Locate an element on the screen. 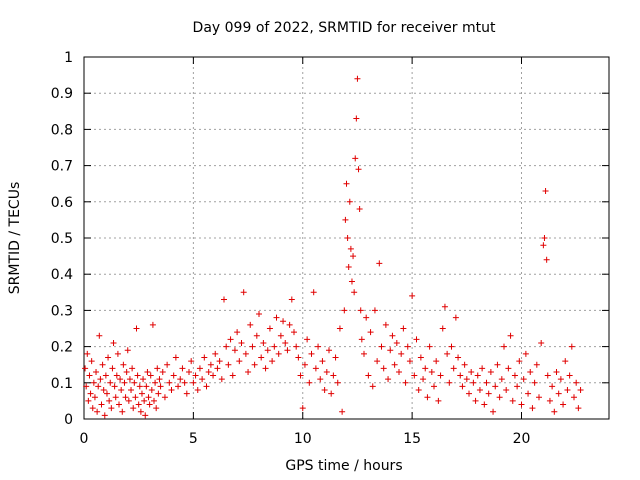  x-tick-label: 15 is located at coordinates (412, 439).